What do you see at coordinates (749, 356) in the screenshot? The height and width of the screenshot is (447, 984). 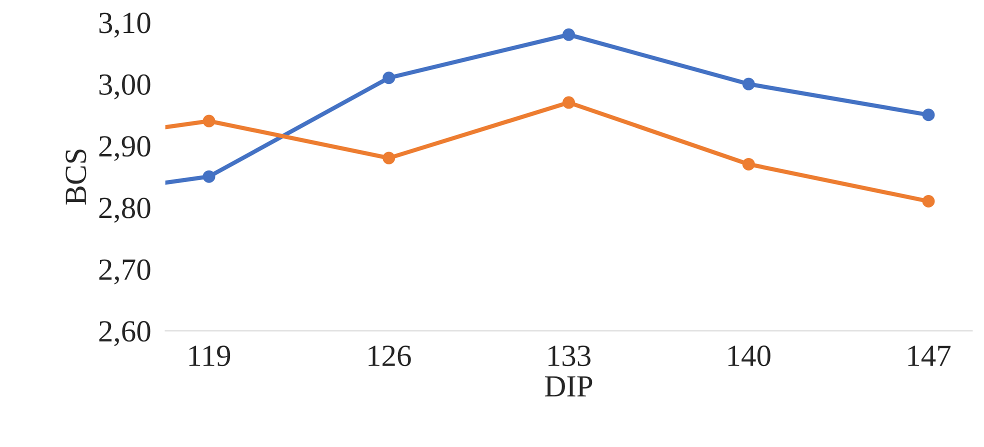 I see `x-tick-label: 140` at bounding box center [749, 356].